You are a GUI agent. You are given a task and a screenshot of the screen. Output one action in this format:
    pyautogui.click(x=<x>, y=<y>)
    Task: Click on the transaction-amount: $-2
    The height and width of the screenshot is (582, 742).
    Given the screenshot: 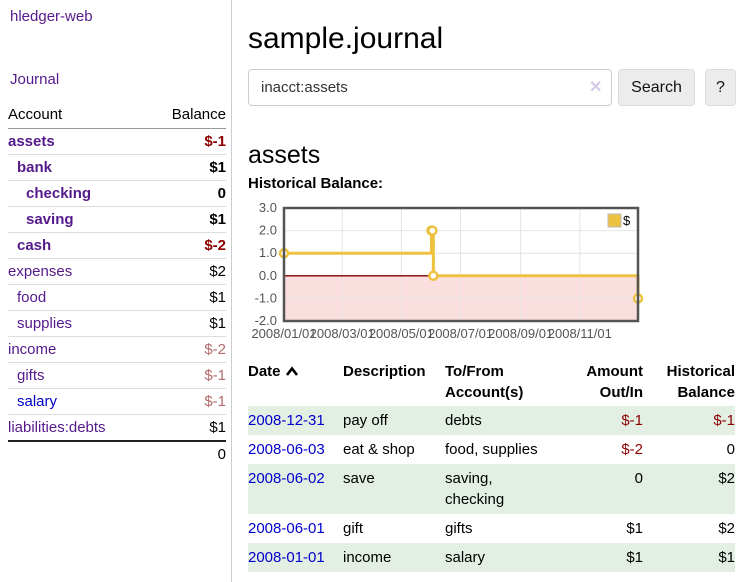 What is the action you would take?
    pyautogui.click(x=632, y=449)
    